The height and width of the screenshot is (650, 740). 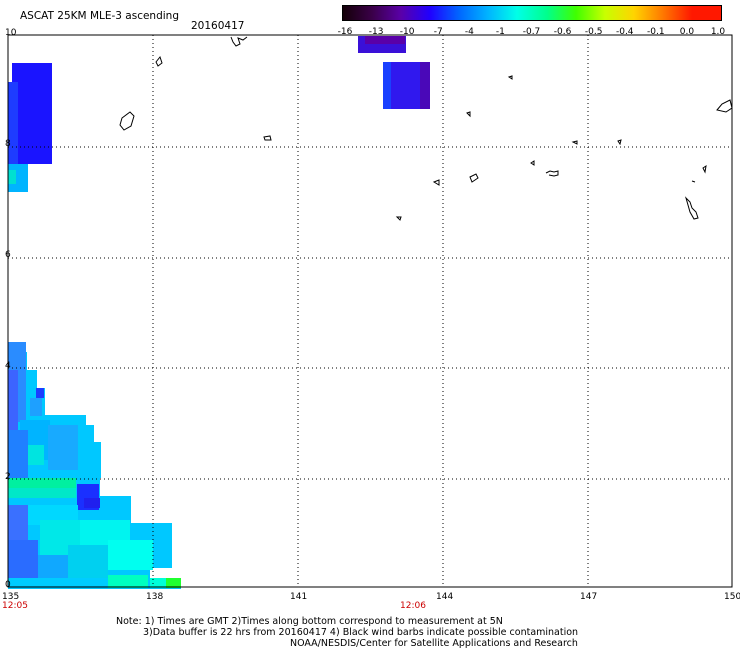 What do you see at coordinates (376, 32) in the screenshot?
I see `colorbar-label: -13` at bounding box center [376, 32].